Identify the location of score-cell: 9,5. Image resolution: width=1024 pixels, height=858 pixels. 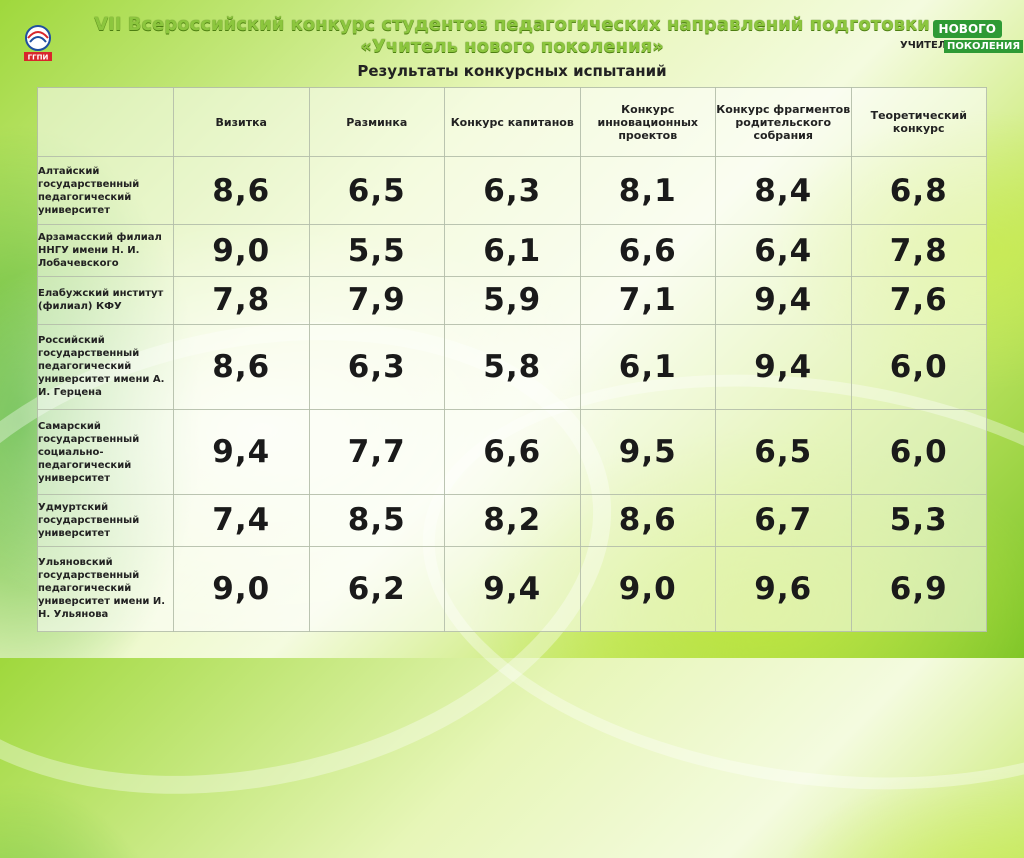
(647, 452).